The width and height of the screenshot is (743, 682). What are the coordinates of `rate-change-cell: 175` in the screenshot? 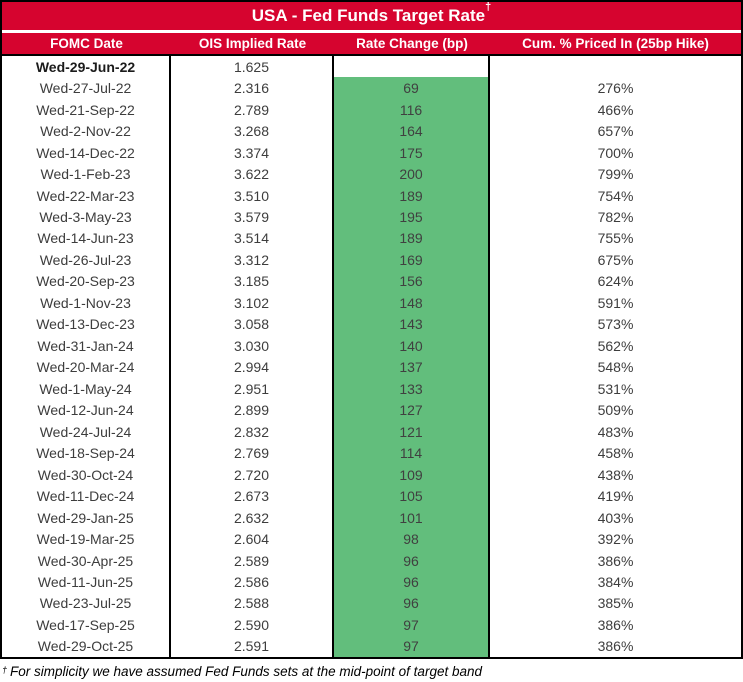 It's located at (412, 152).